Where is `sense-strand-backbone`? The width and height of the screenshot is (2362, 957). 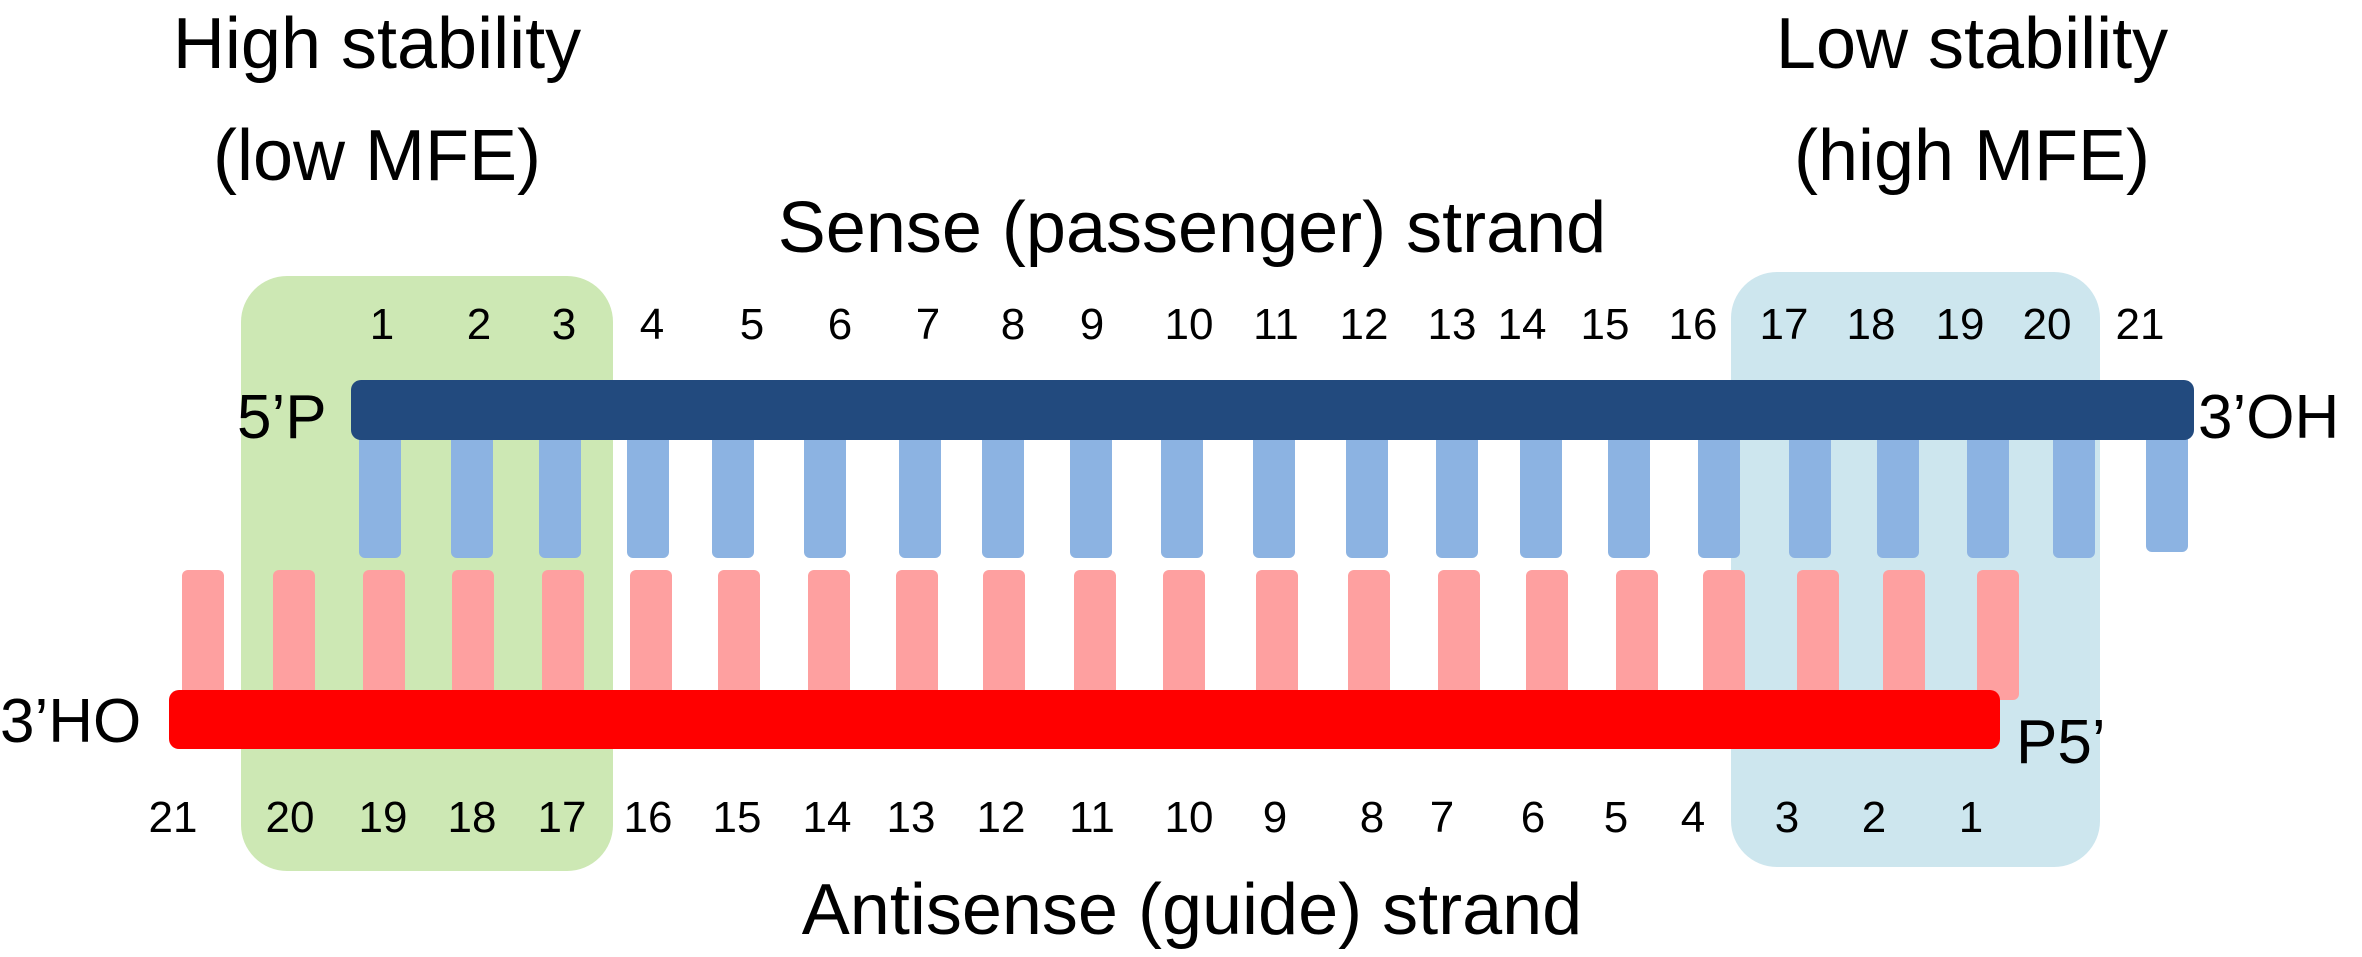
sense-strand-backbone is located at coordinates (1272, 410).